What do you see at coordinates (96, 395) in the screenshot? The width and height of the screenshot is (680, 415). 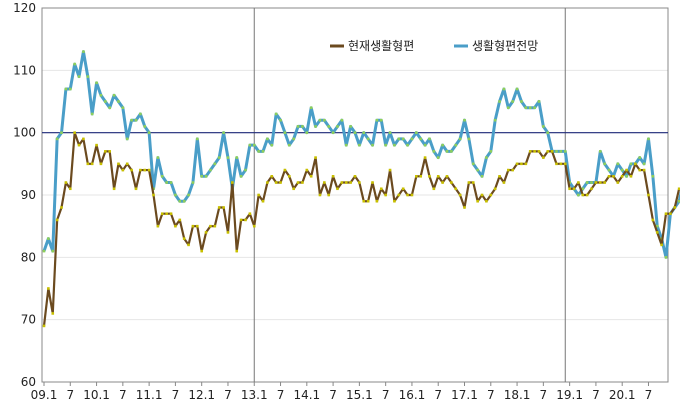 I see `x-tick-label: 10.1` at bounding box center [96, 395].